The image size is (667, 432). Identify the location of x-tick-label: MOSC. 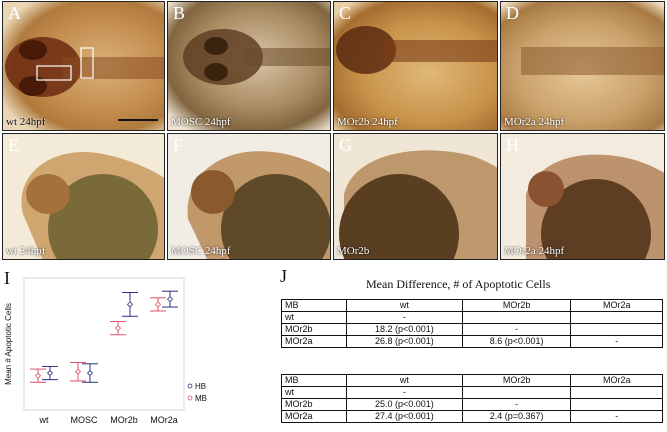
(85, 420).